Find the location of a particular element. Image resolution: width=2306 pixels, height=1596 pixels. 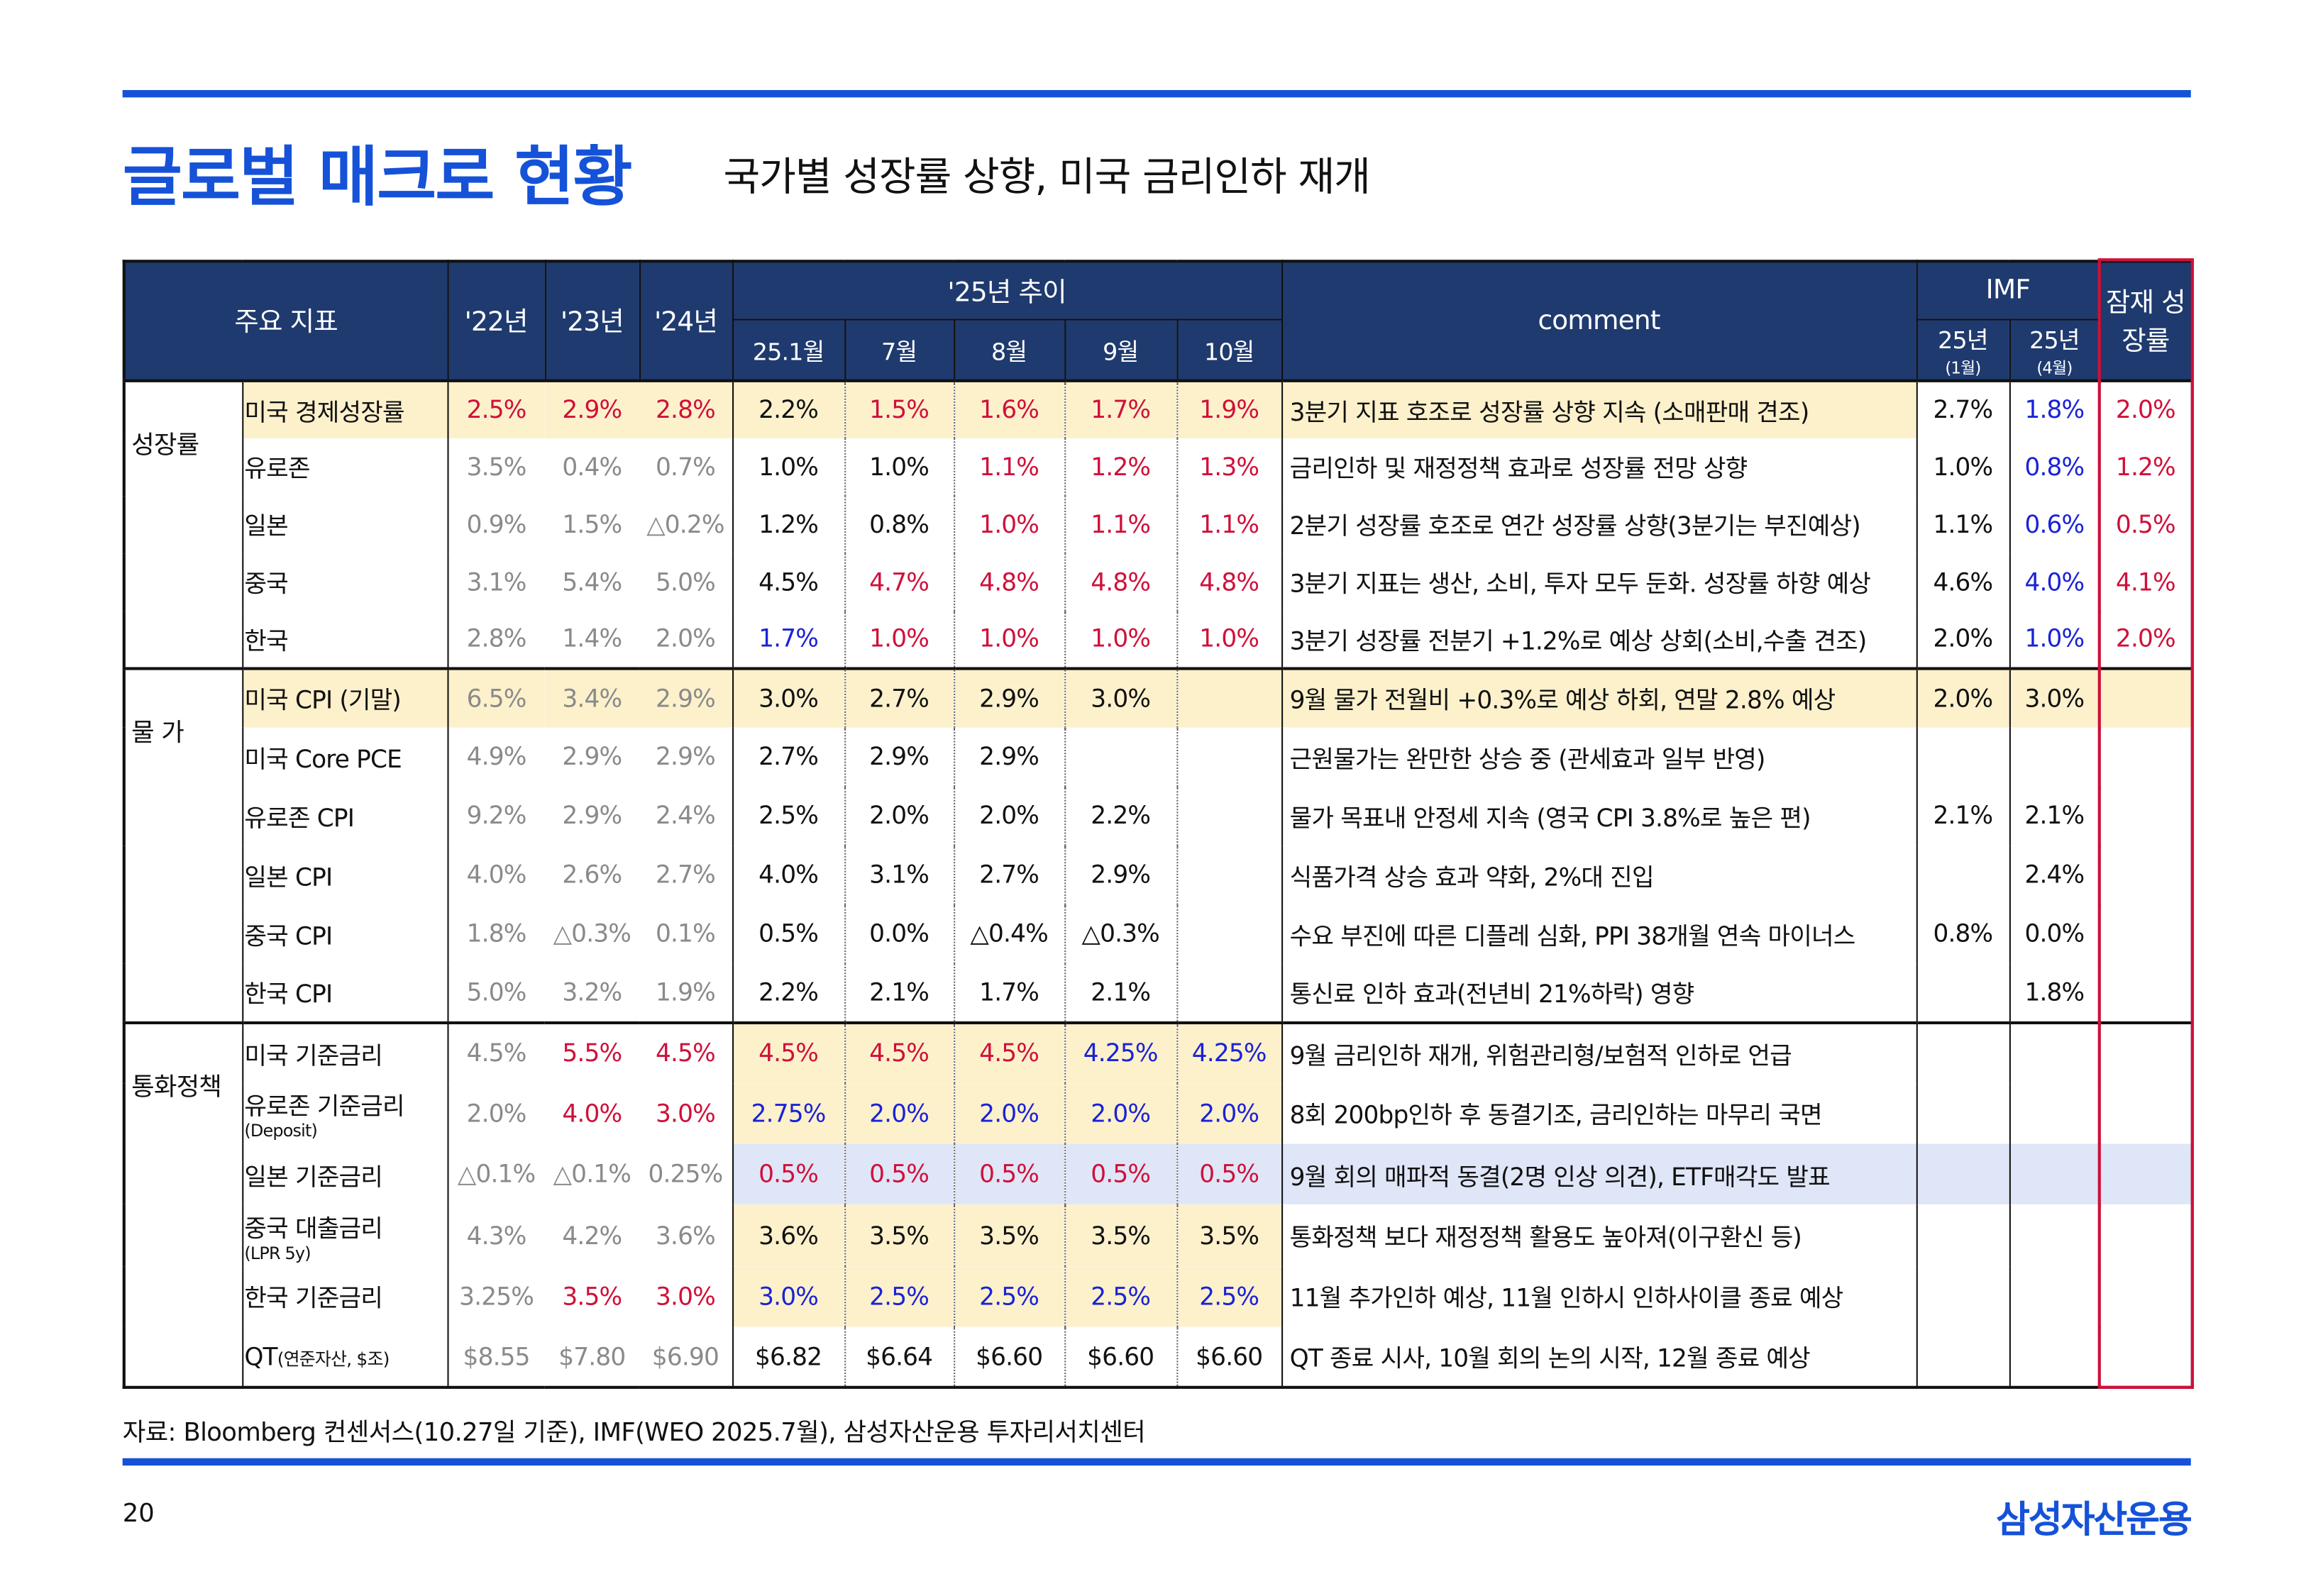

value-cell: 5.0% is located at coordinates (686, 581).